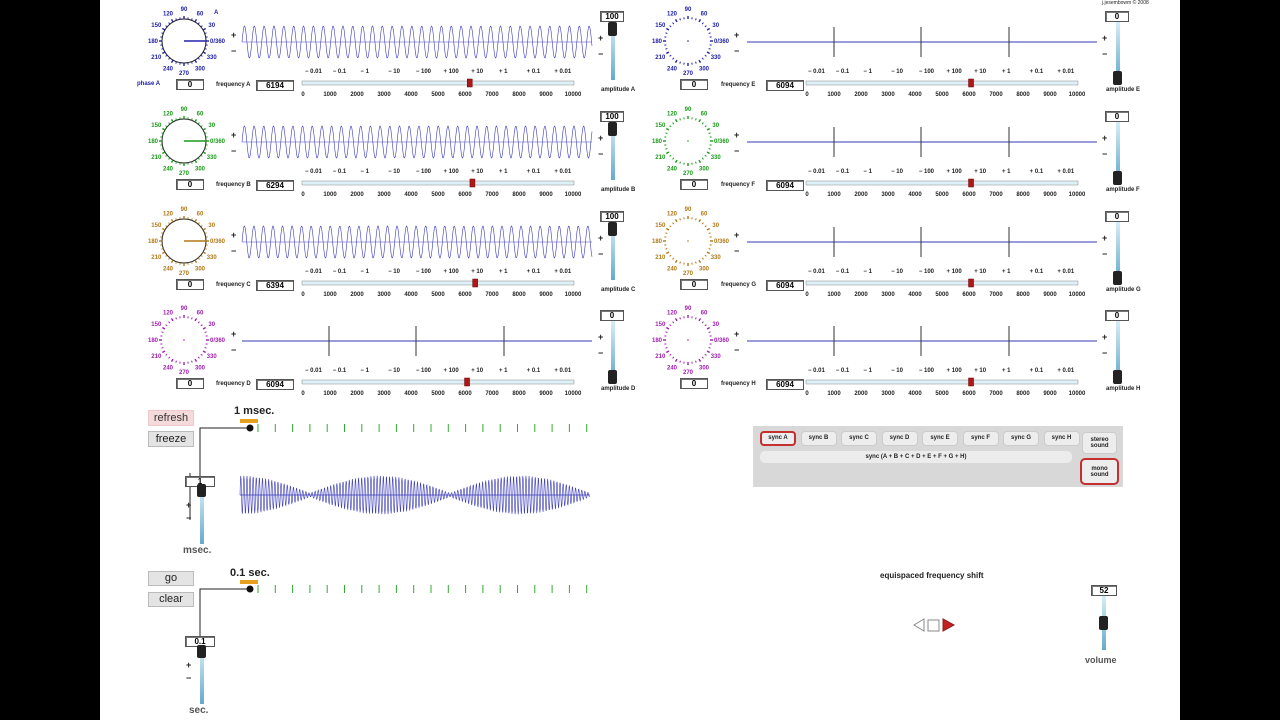 This screenshot has width=1280, height=720. What do you see at coordinates (613, 350) in the screenshot?
I see `amplitude-slider-track` at bounding box center [613, 350].